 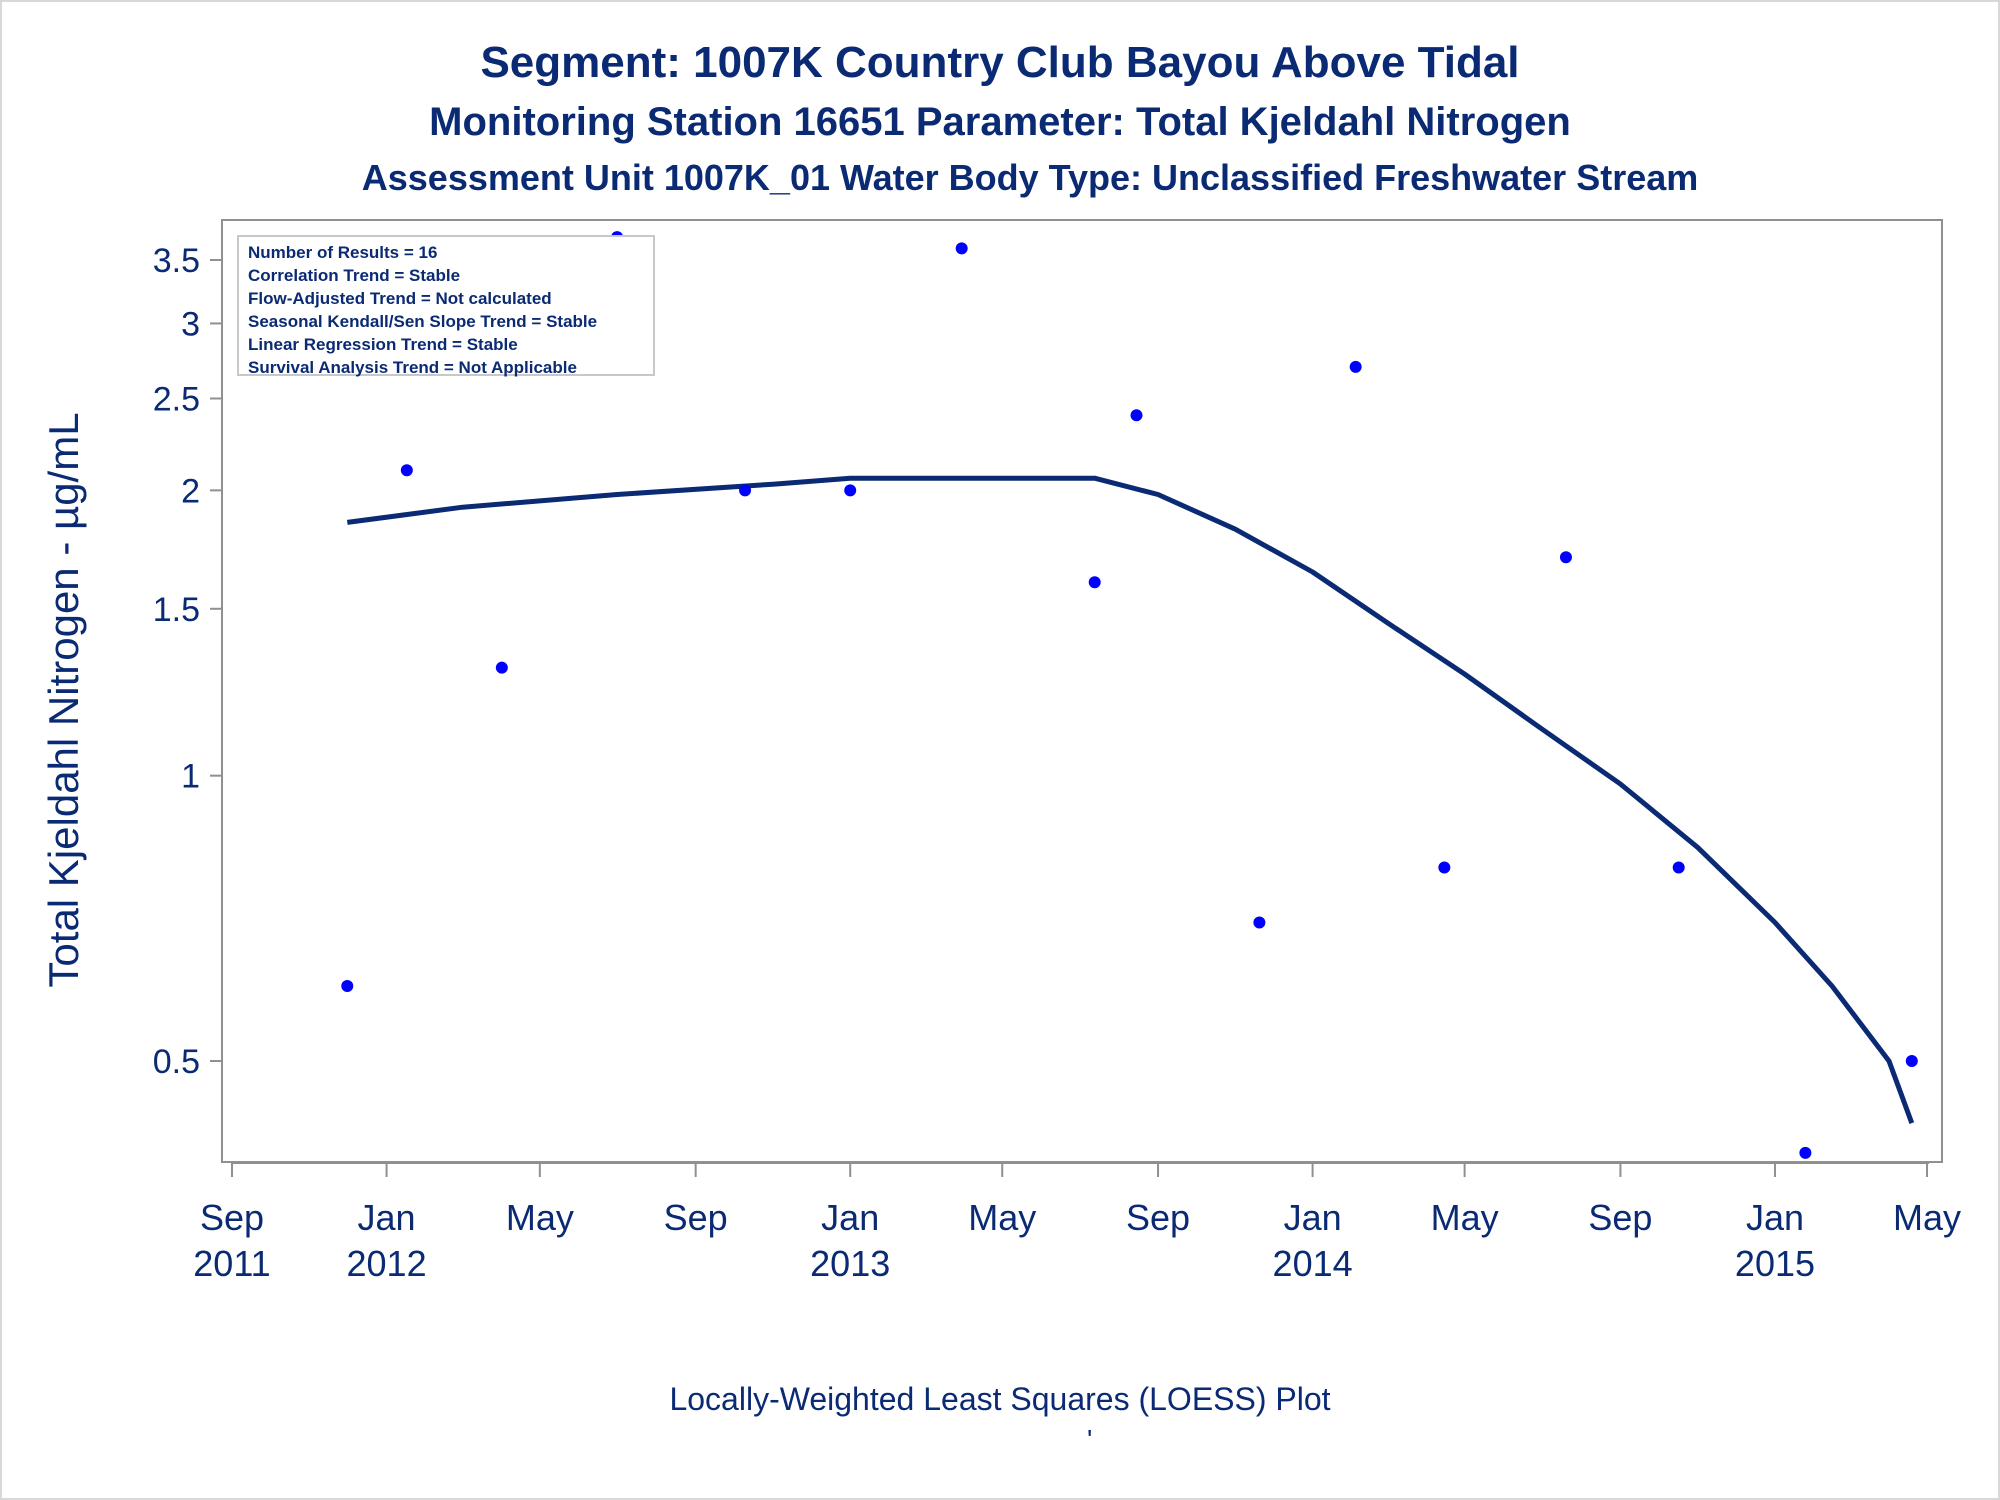 I want to click on footnote-mark: ', so click(x=1090, y=1439).